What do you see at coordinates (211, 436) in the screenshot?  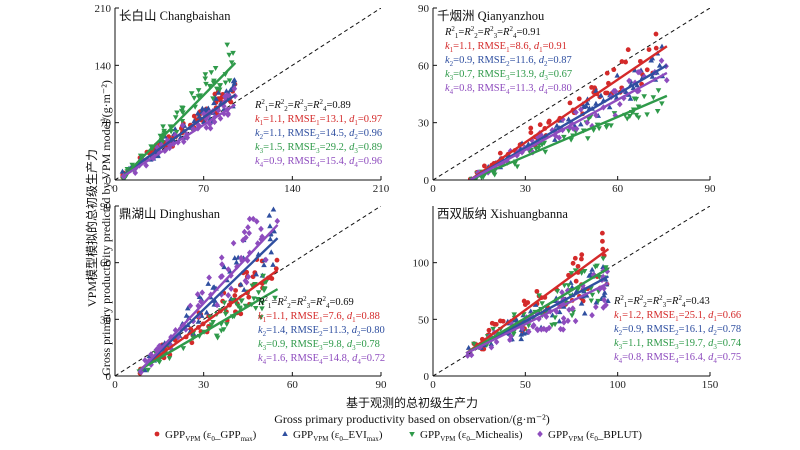 I see `legend-label: GPPVPM (ε0_GPPmax)` at bounding box center [211, 436].